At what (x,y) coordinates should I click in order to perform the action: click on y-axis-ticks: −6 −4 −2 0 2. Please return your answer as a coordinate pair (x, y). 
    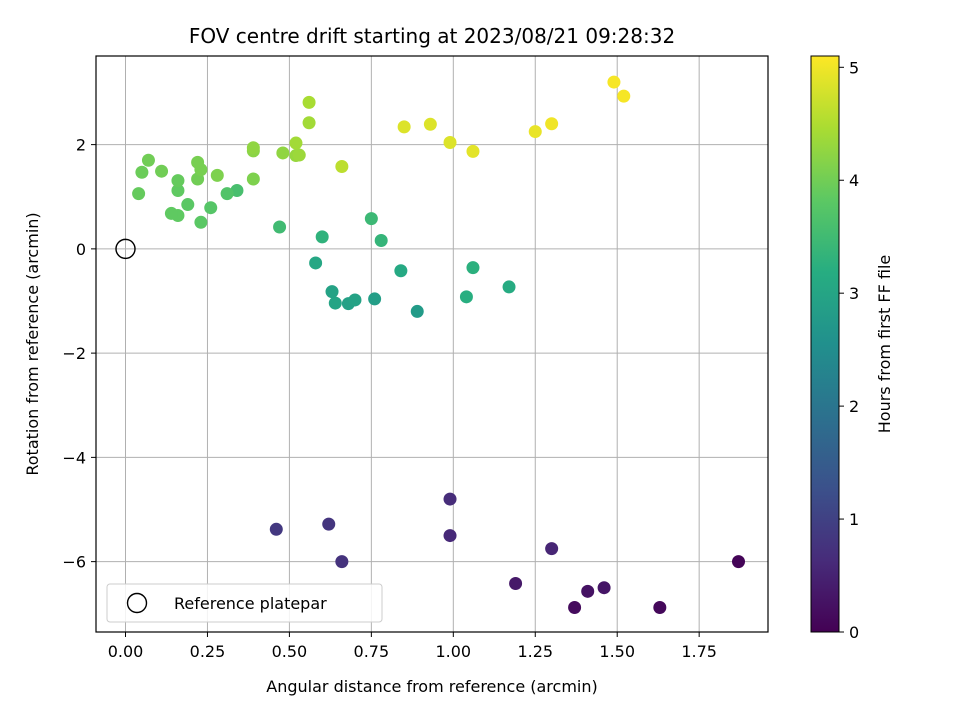
    Looking at the image, I should click on (79, 354).